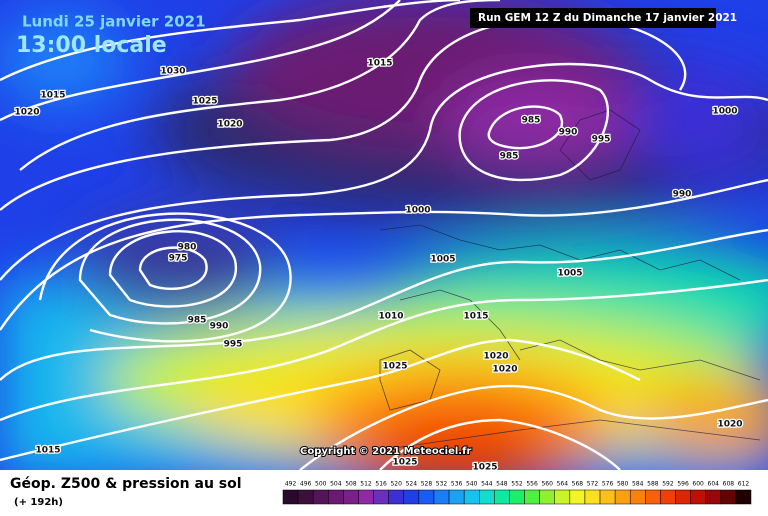  What do you see at coordinates (126, 484) in the screenshot?
I see `footer-title: Géop. Z500 & pression au sol` at bounding box center [126, 484].